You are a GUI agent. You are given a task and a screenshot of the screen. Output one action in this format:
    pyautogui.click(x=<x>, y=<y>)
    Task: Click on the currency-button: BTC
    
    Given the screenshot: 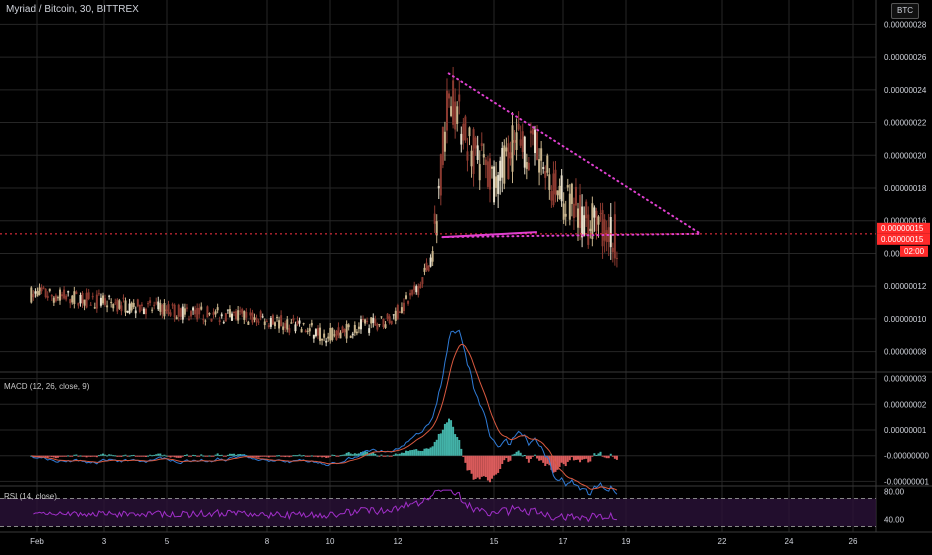 What is the action you would take?
    pyautogui.click(x=905, y=11)
    